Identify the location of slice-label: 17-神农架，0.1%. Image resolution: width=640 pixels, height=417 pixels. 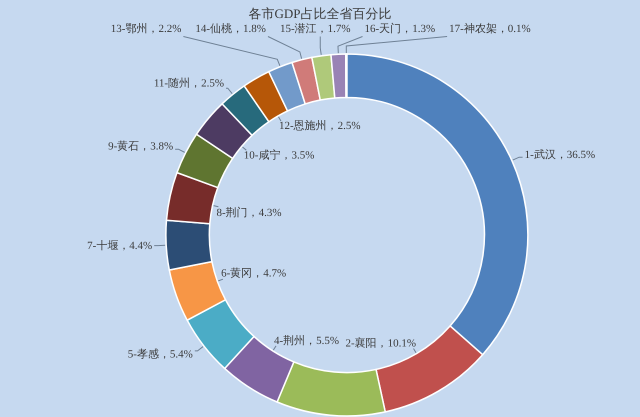
(490, 28).